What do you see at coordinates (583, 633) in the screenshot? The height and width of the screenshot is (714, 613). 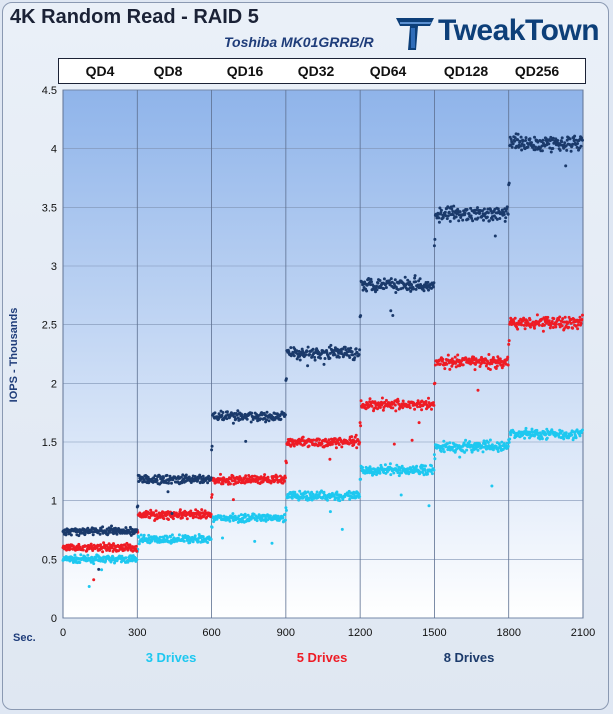 I see `x-tick-label: 2100` at bounding box center [583, 633].